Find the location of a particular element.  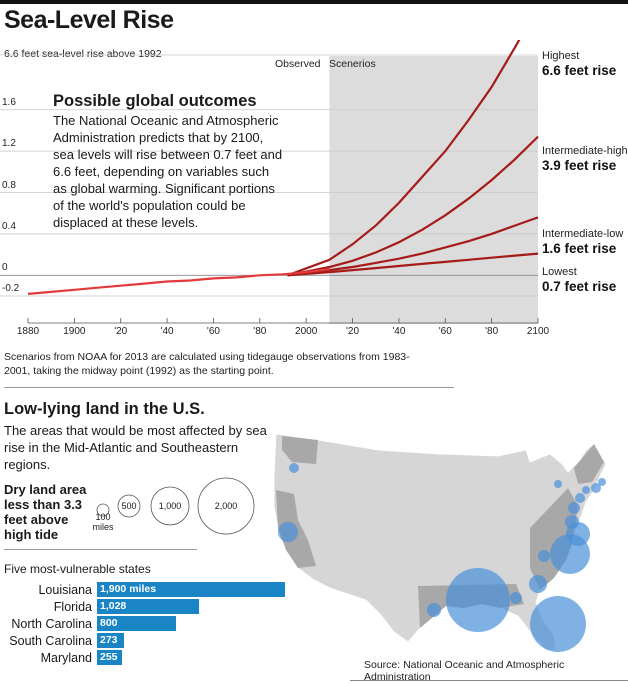

state-bar-value: 1,028 is located at coordinates (113, 606).